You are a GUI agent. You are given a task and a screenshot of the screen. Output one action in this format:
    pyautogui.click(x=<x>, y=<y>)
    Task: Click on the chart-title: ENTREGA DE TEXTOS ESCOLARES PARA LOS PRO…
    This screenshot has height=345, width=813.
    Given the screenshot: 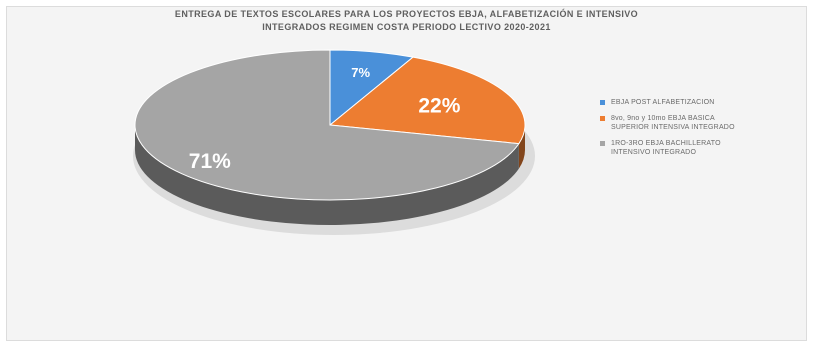 What is the action you would take?
    pyautogui.click(x=406, y=21)
    